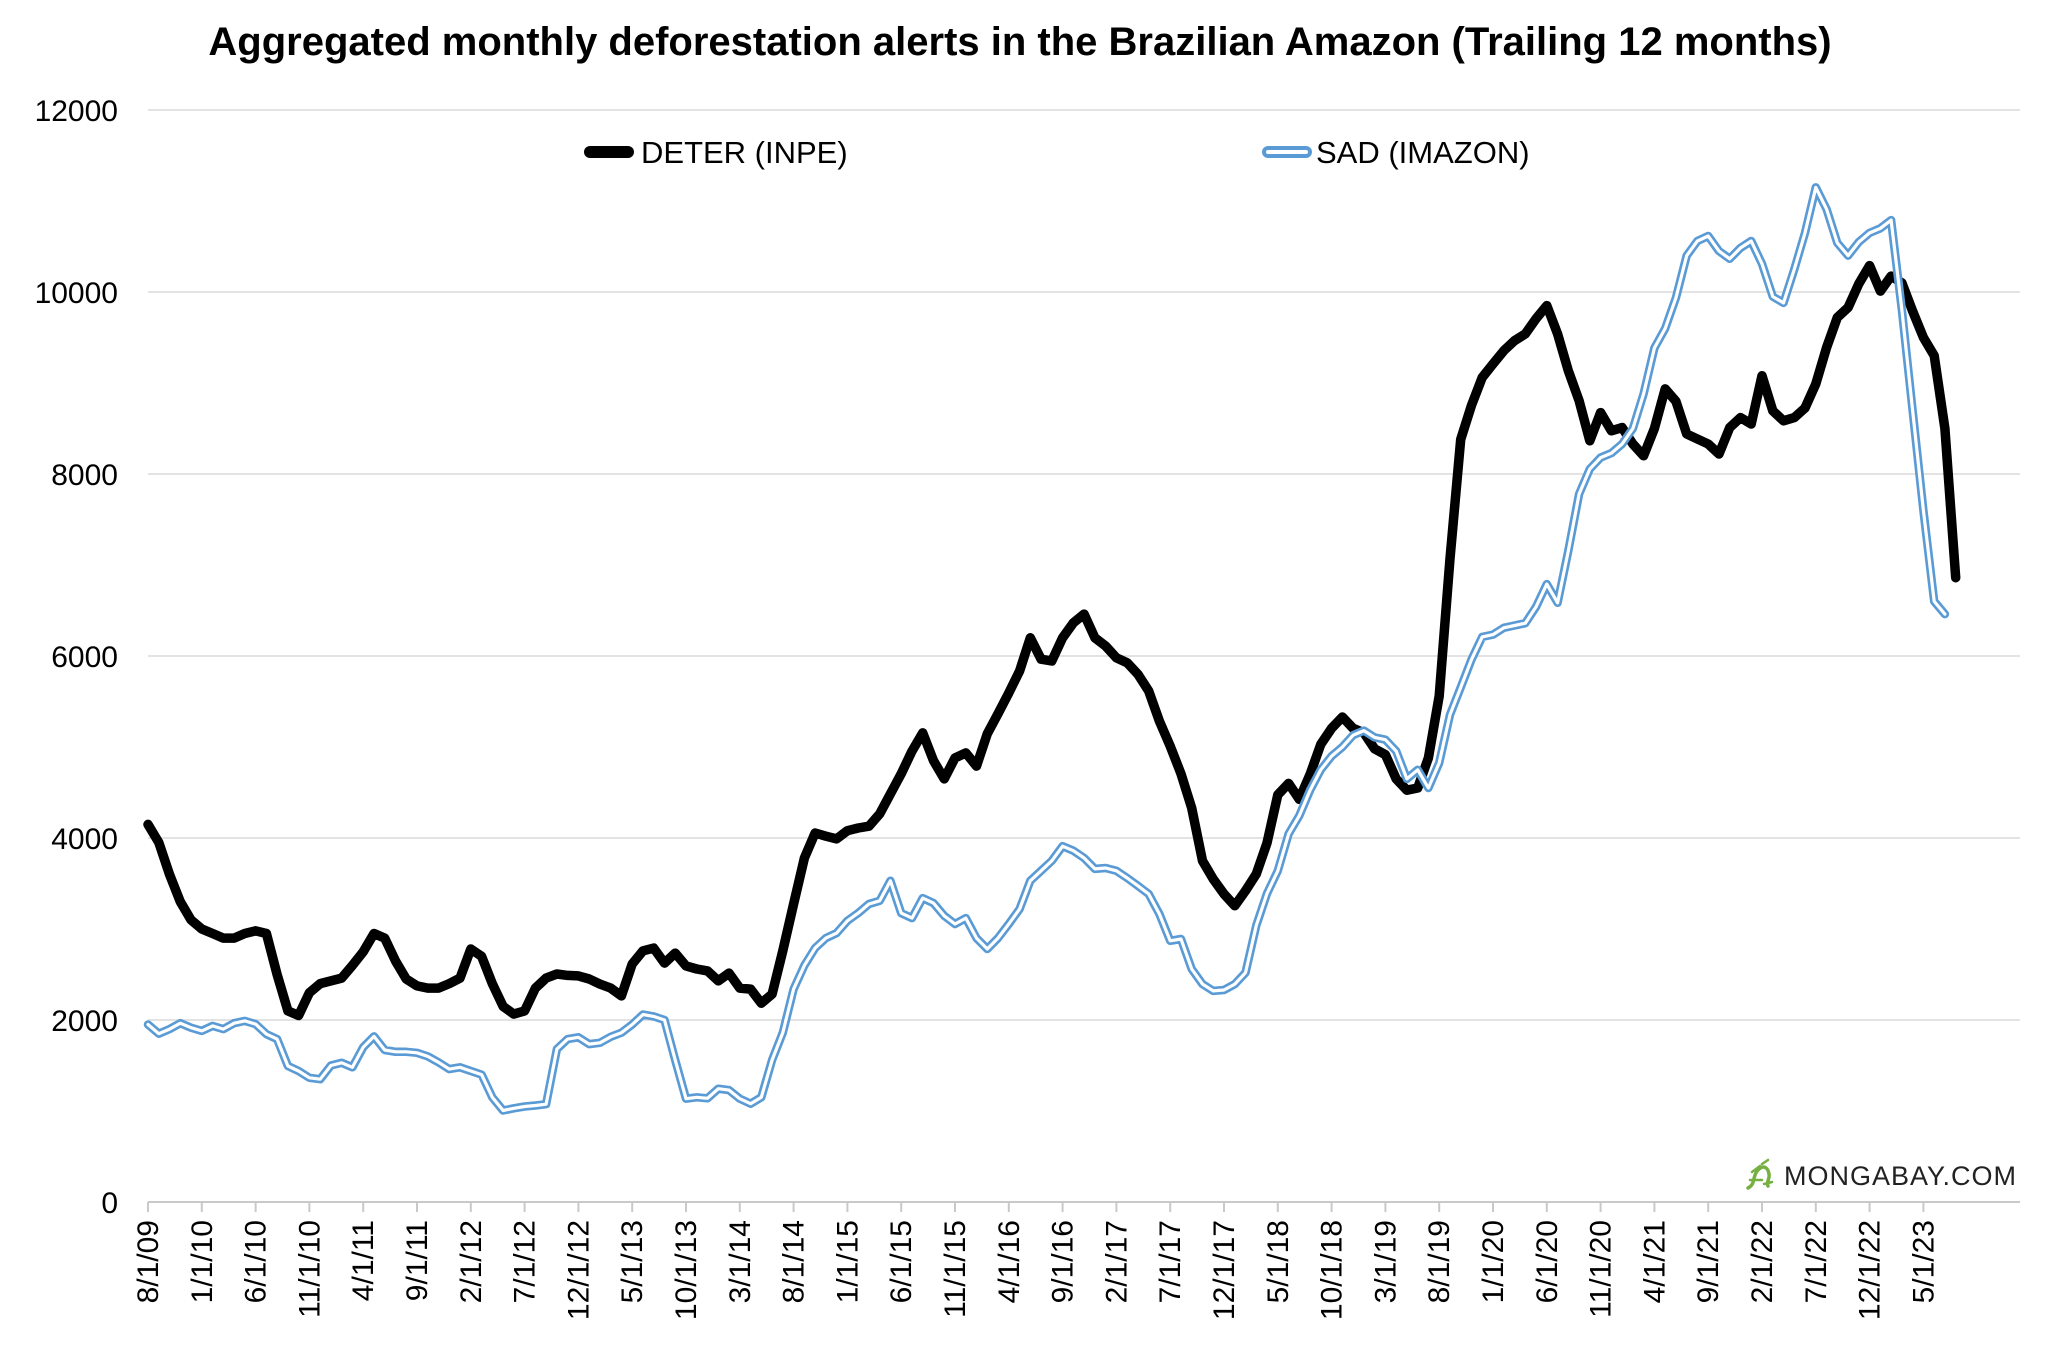  I want to click on x-tick-label: 10/1/13, so click(686, 1270).